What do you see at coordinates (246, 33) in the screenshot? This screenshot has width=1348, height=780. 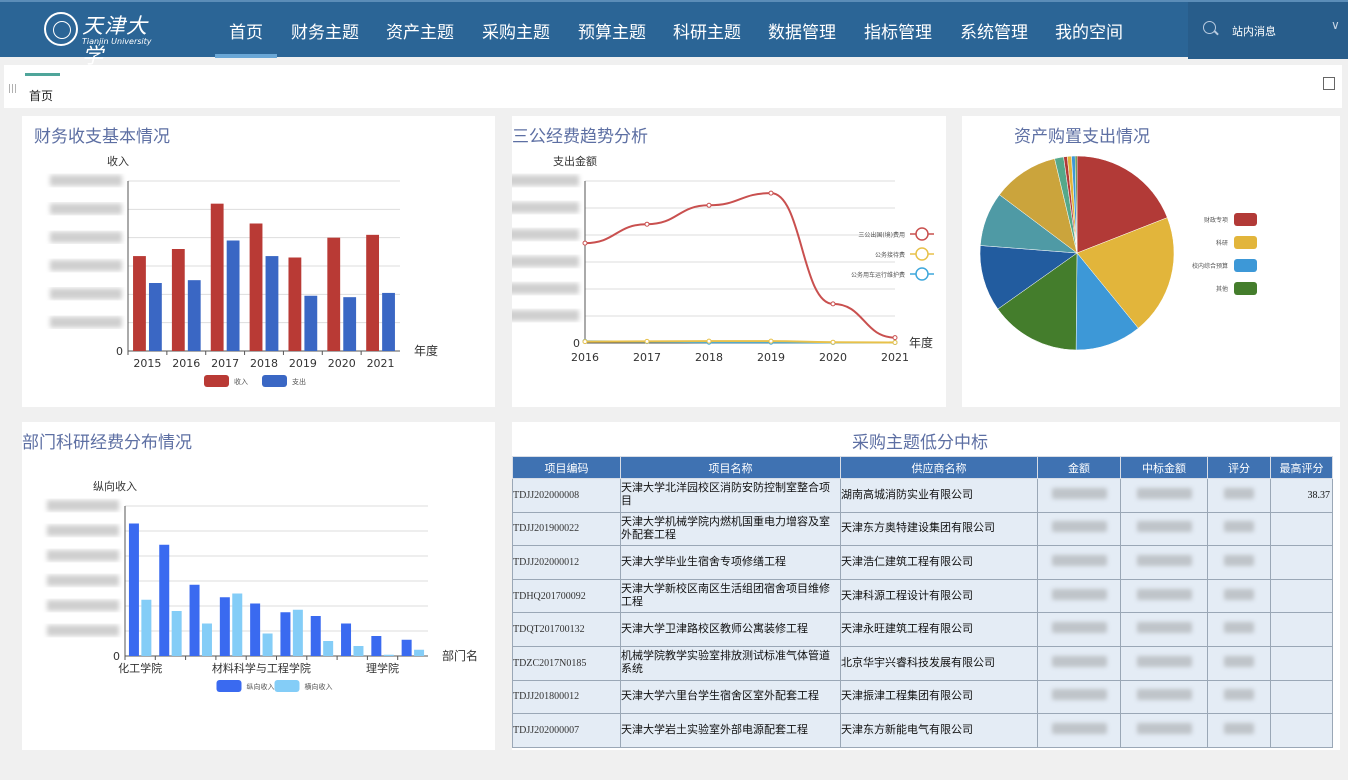 I see `nav-item: 首页` at bounding box center [246, 33].